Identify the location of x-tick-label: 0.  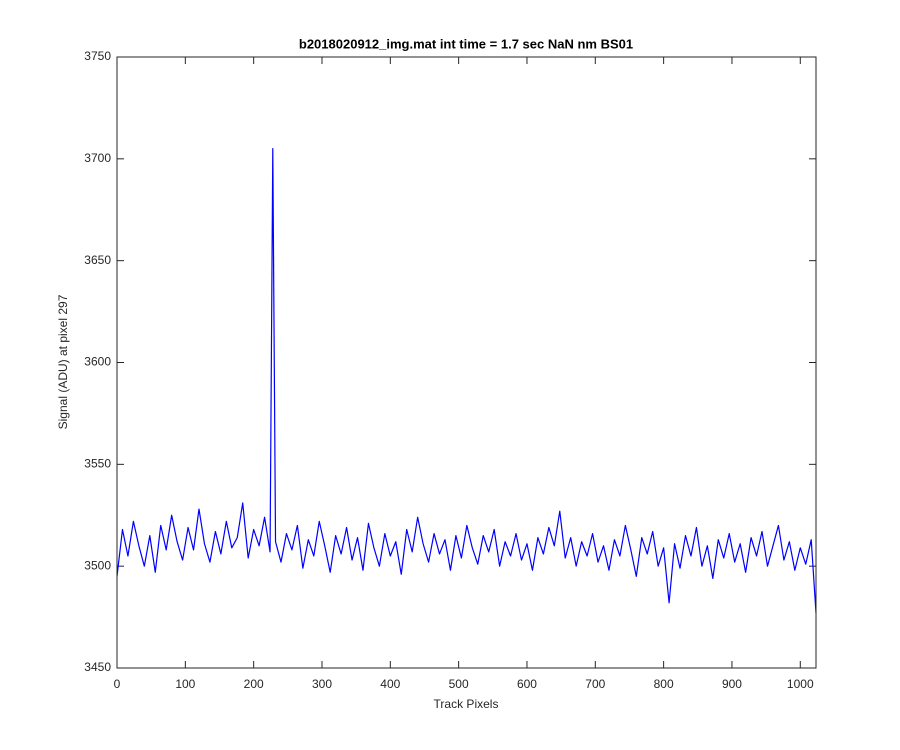
(117, 684).